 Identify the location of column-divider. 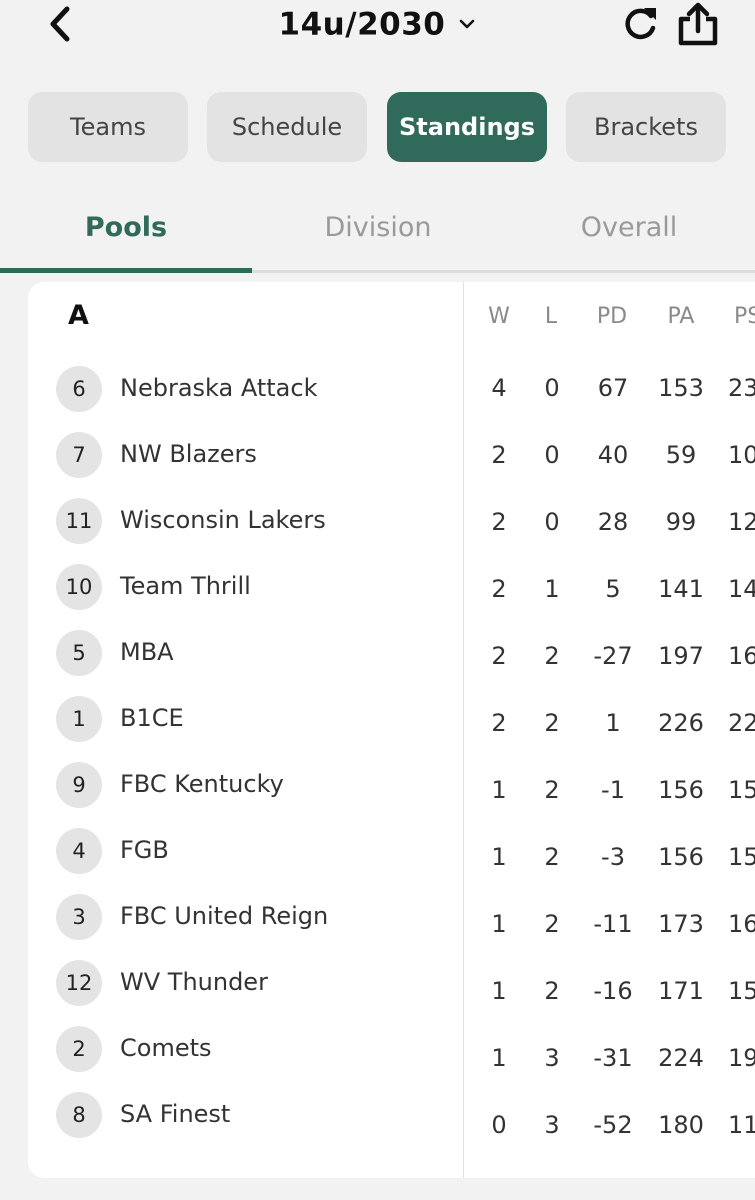
(463, 730).